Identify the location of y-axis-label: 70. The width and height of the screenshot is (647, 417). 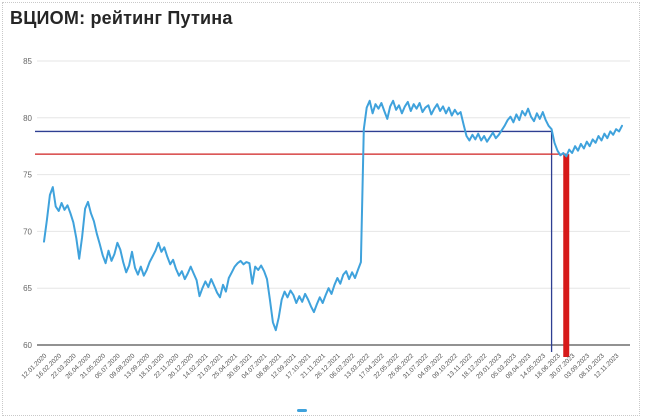
(27, 231).